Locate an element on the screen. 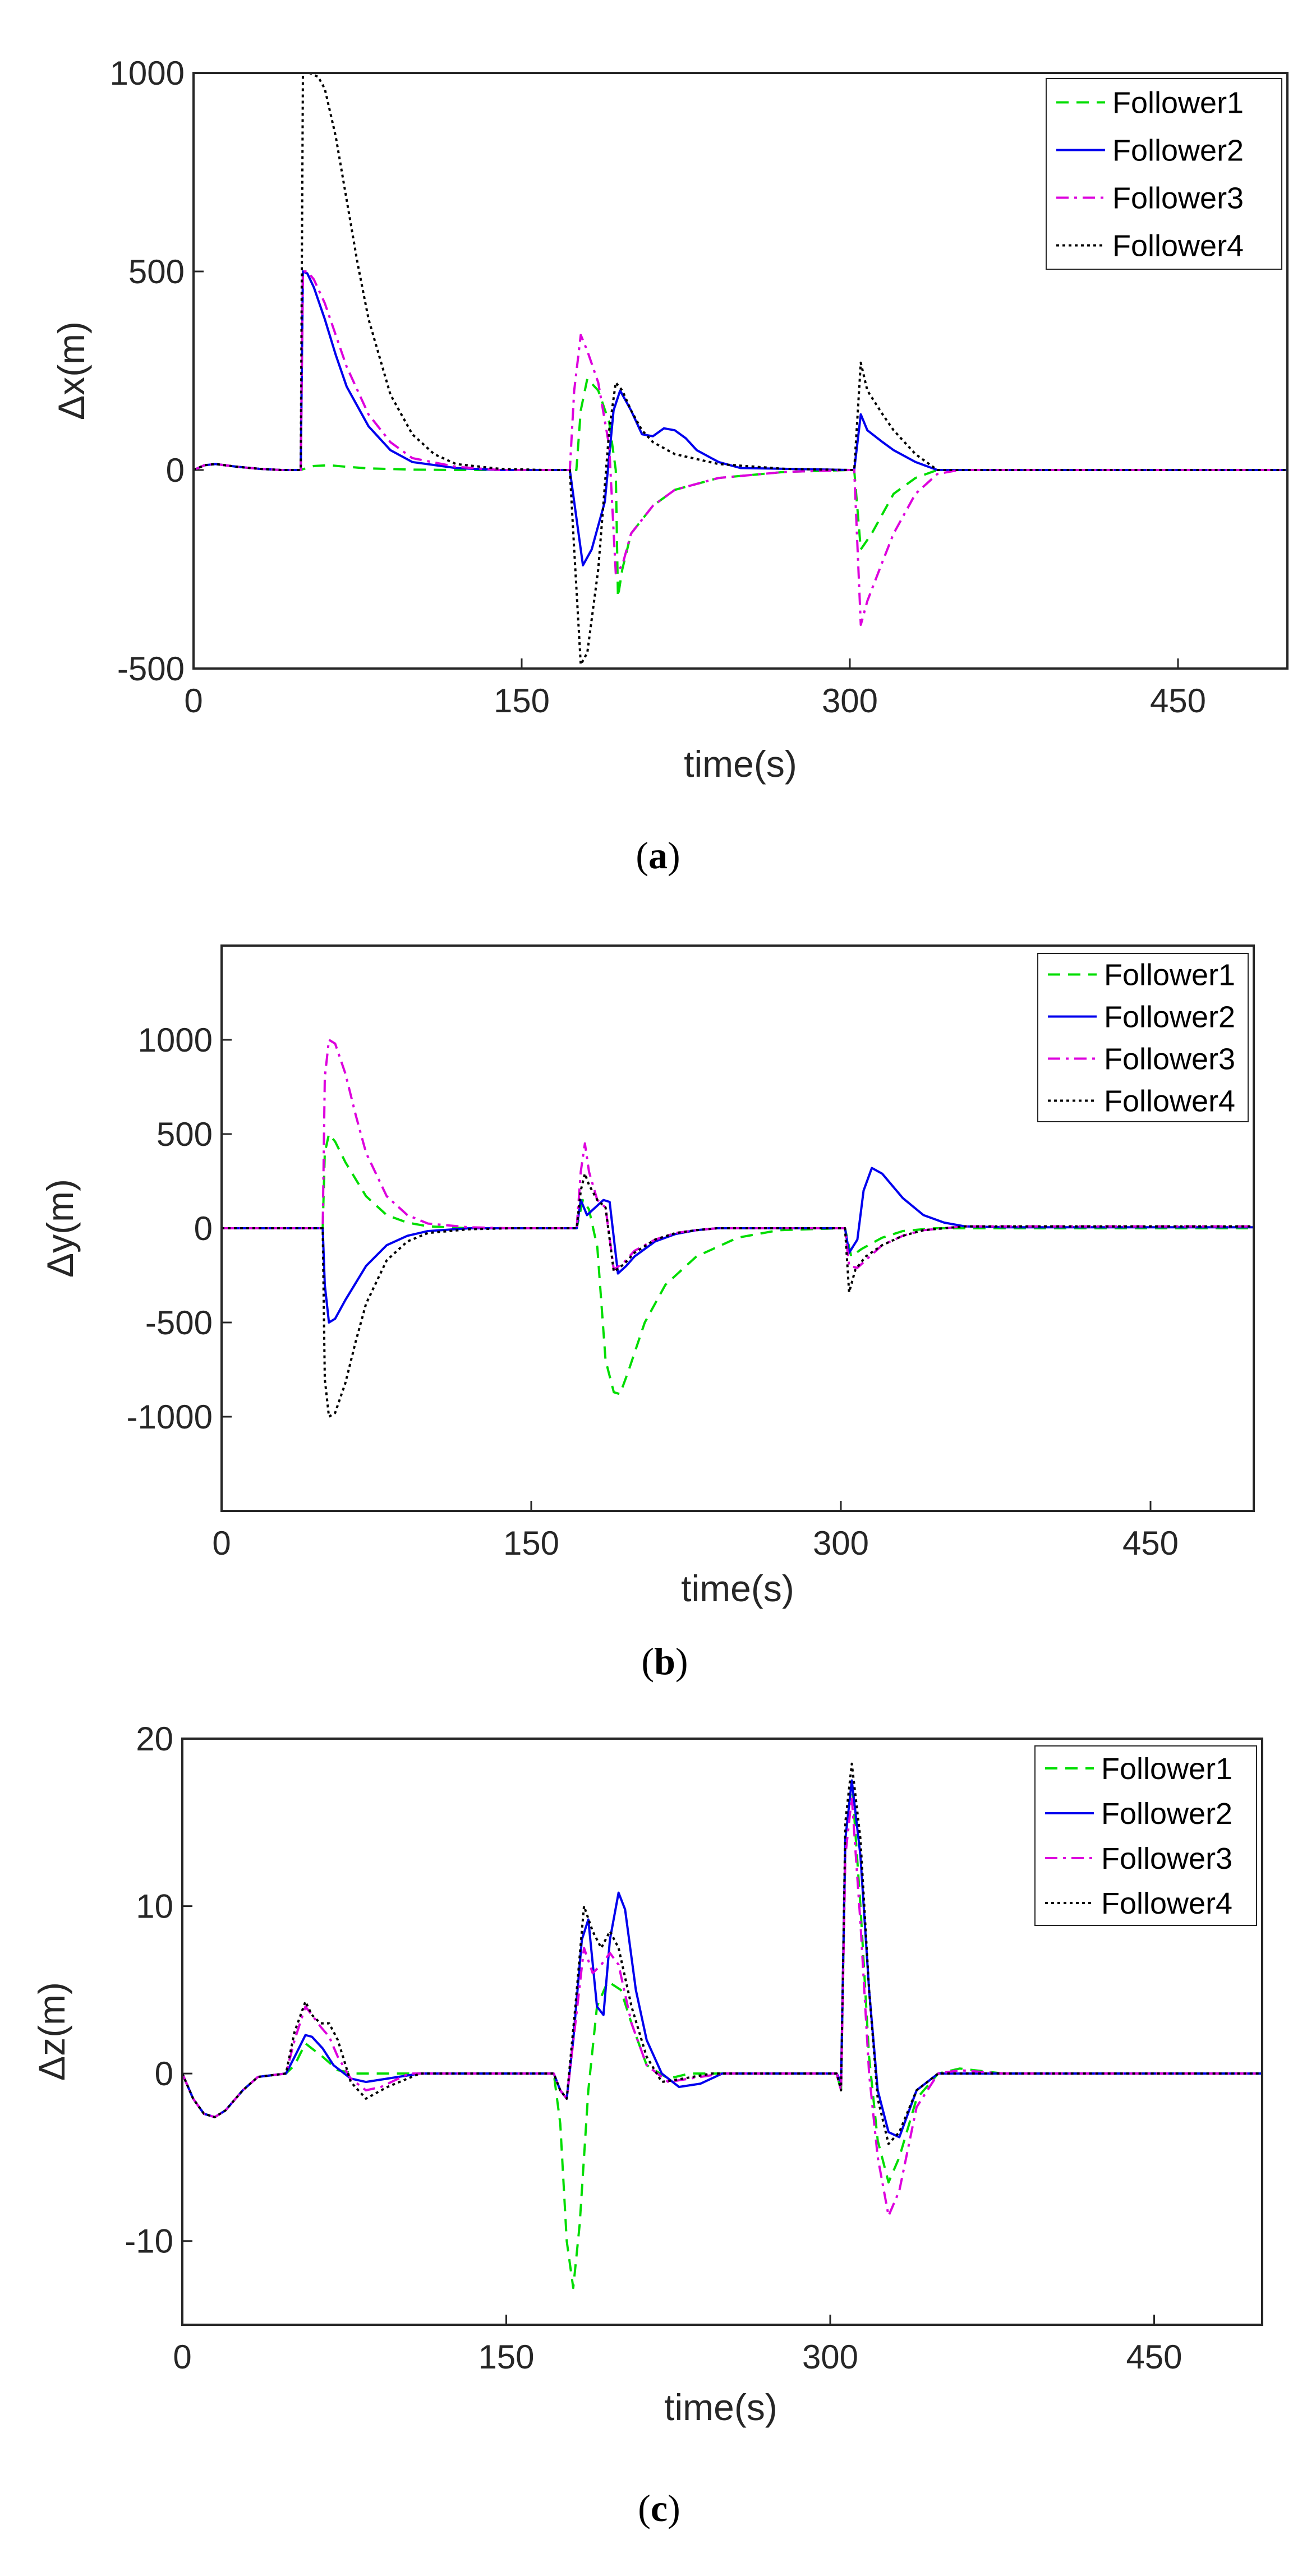 The width and height of the screenshot is (1316, 2576). caption-label-c: c is located at coordinates (659, 2508).